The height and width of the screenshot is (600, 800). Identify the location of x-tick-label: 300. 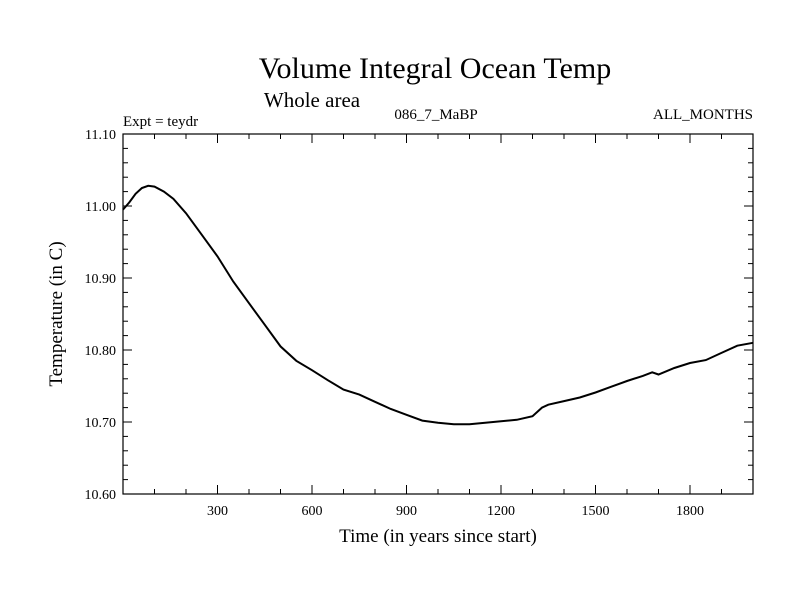
(217, 511).